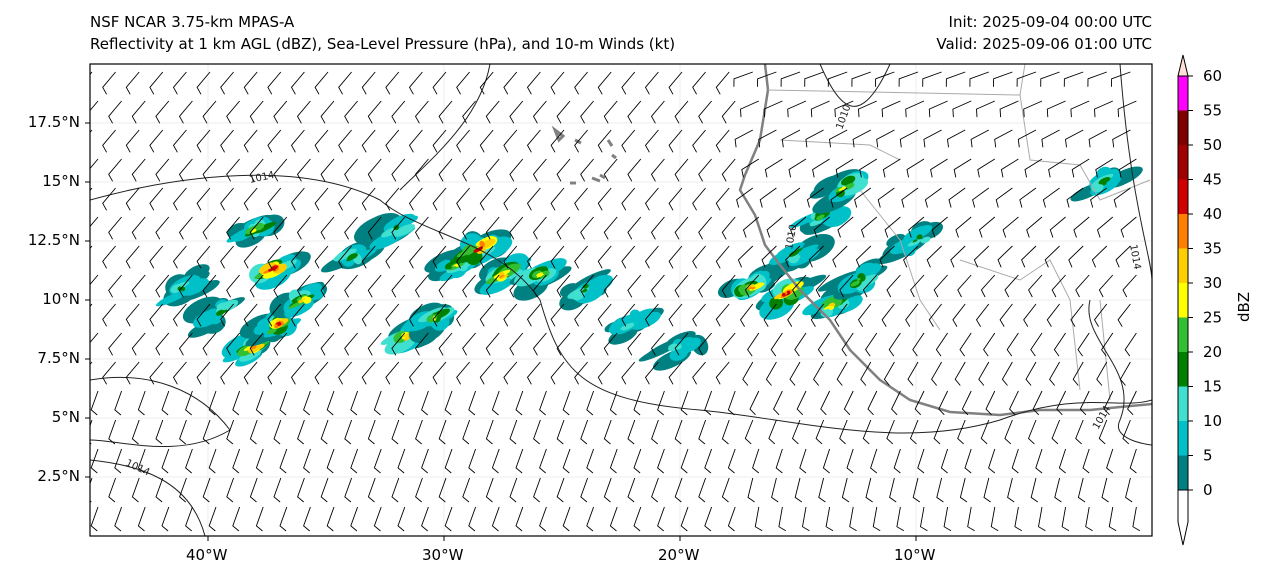 This screenshot has width=1268, height=580. What do you see at coordinates (1183, 300) in the screenshot?
I see `colorbar-segment` at bounding box center [1183, 300].